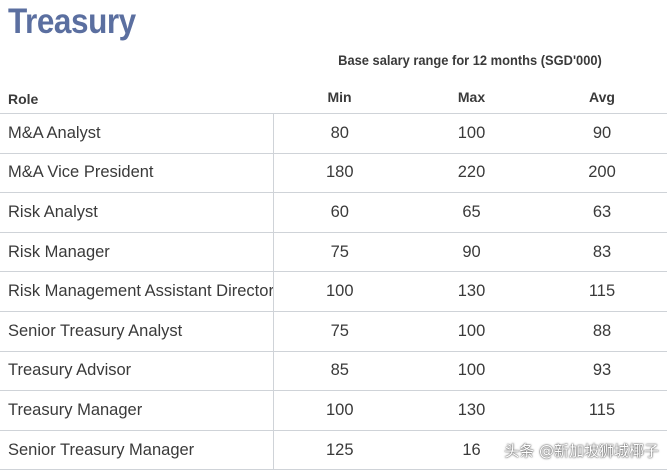 This screenshot has height=471, width=667. Describe the element at coordinates (581, 451) in the screenshot. I see `watermark-text: 头条 @新加坡狮城椰子` at that location.